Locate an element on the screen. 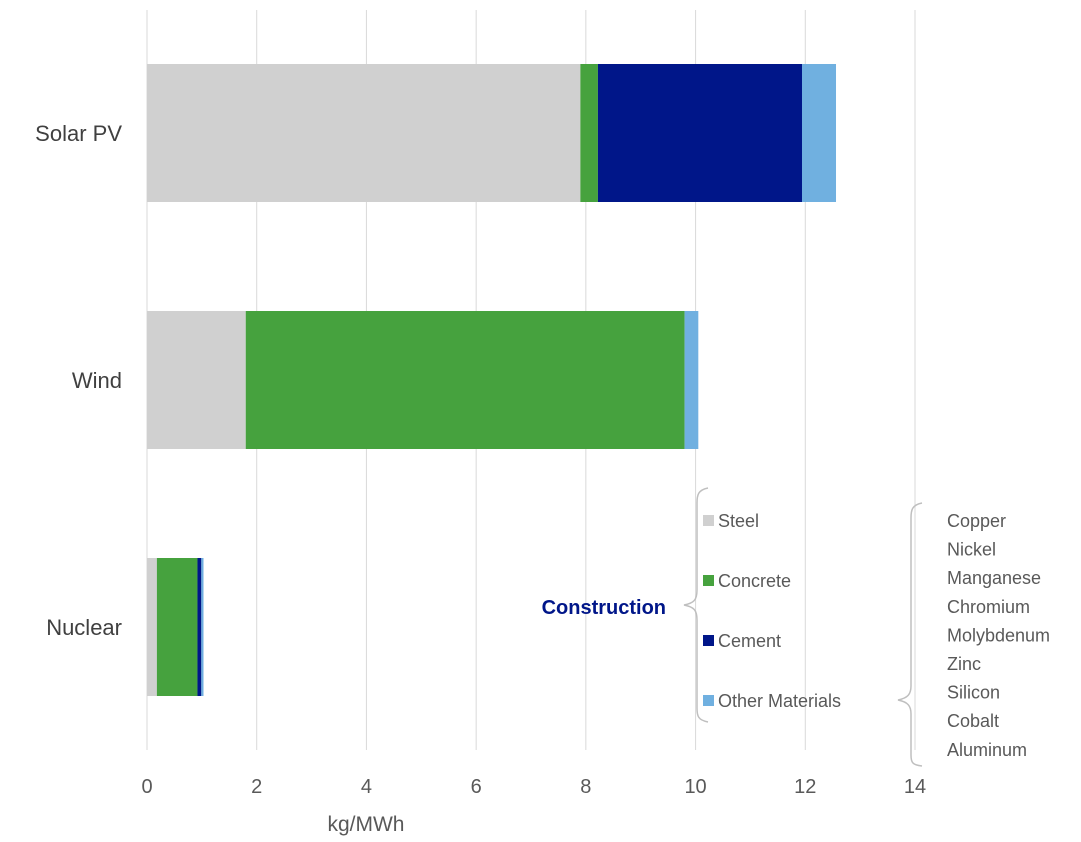  x-axis-title: kg/MWh is located at coordinates (365, 824).